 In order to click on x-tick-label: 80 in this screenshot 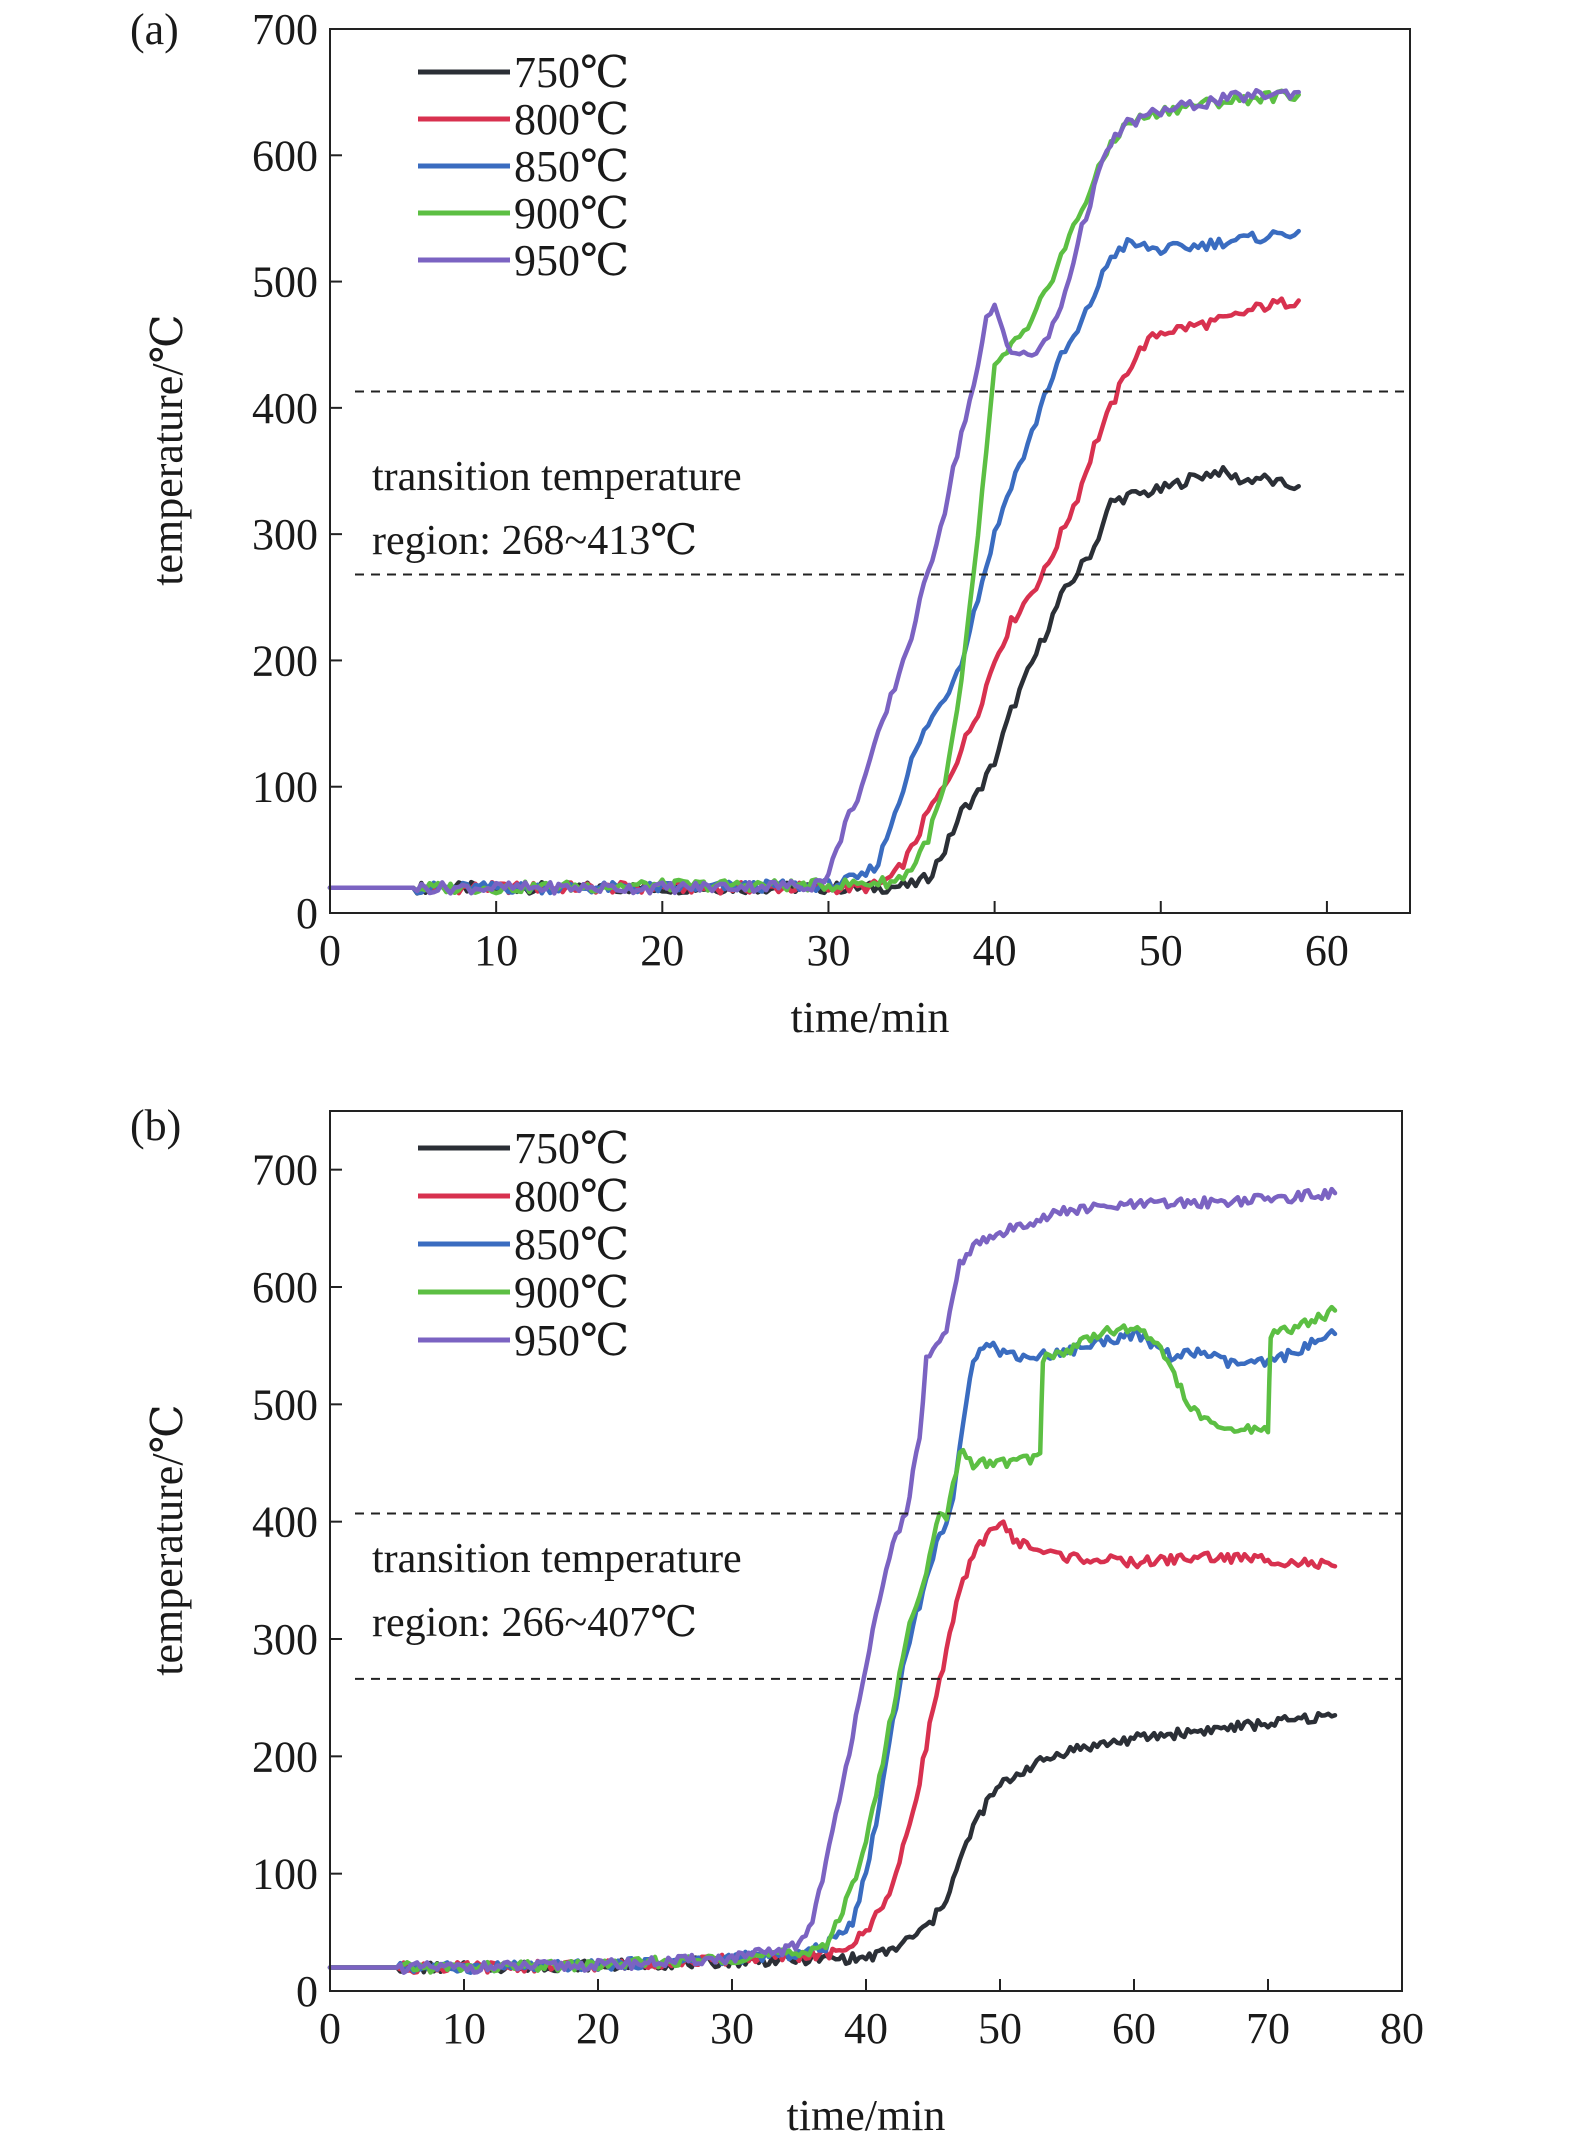, I will do `click(1402, 2028)`.